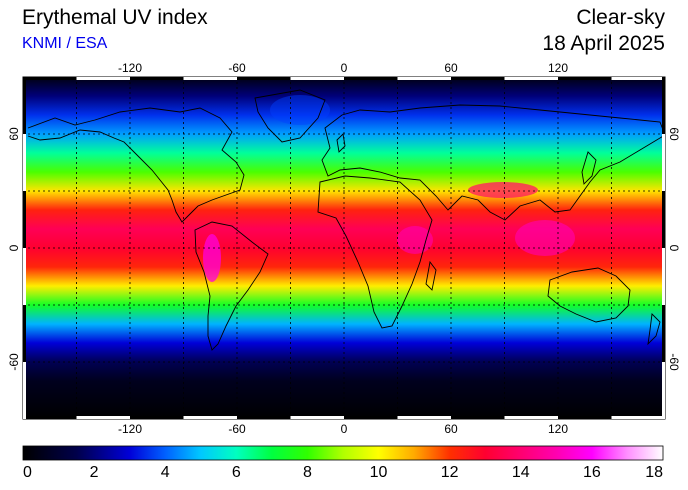 The image size is (688, 490). Describe the element at coordinates (341, 143) in the screenshot. I see `uk-coast` at that location.